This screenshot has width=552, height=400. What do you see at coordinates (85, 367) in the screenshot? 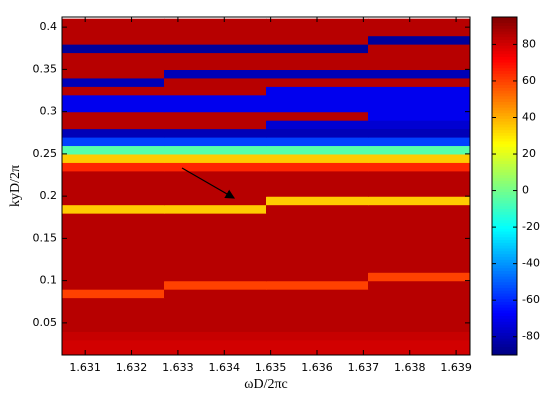
I see `x-tick-label: 1.631` at bounding box center [85, 367].